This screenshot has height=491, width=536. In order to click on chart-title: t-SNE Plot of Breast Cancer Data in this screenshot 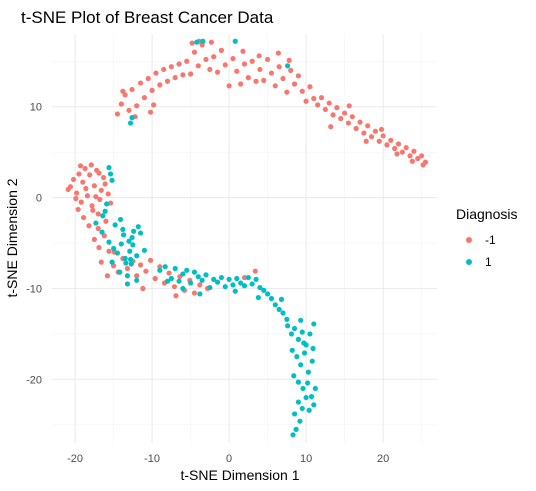, I will do `click(147, 17)`.